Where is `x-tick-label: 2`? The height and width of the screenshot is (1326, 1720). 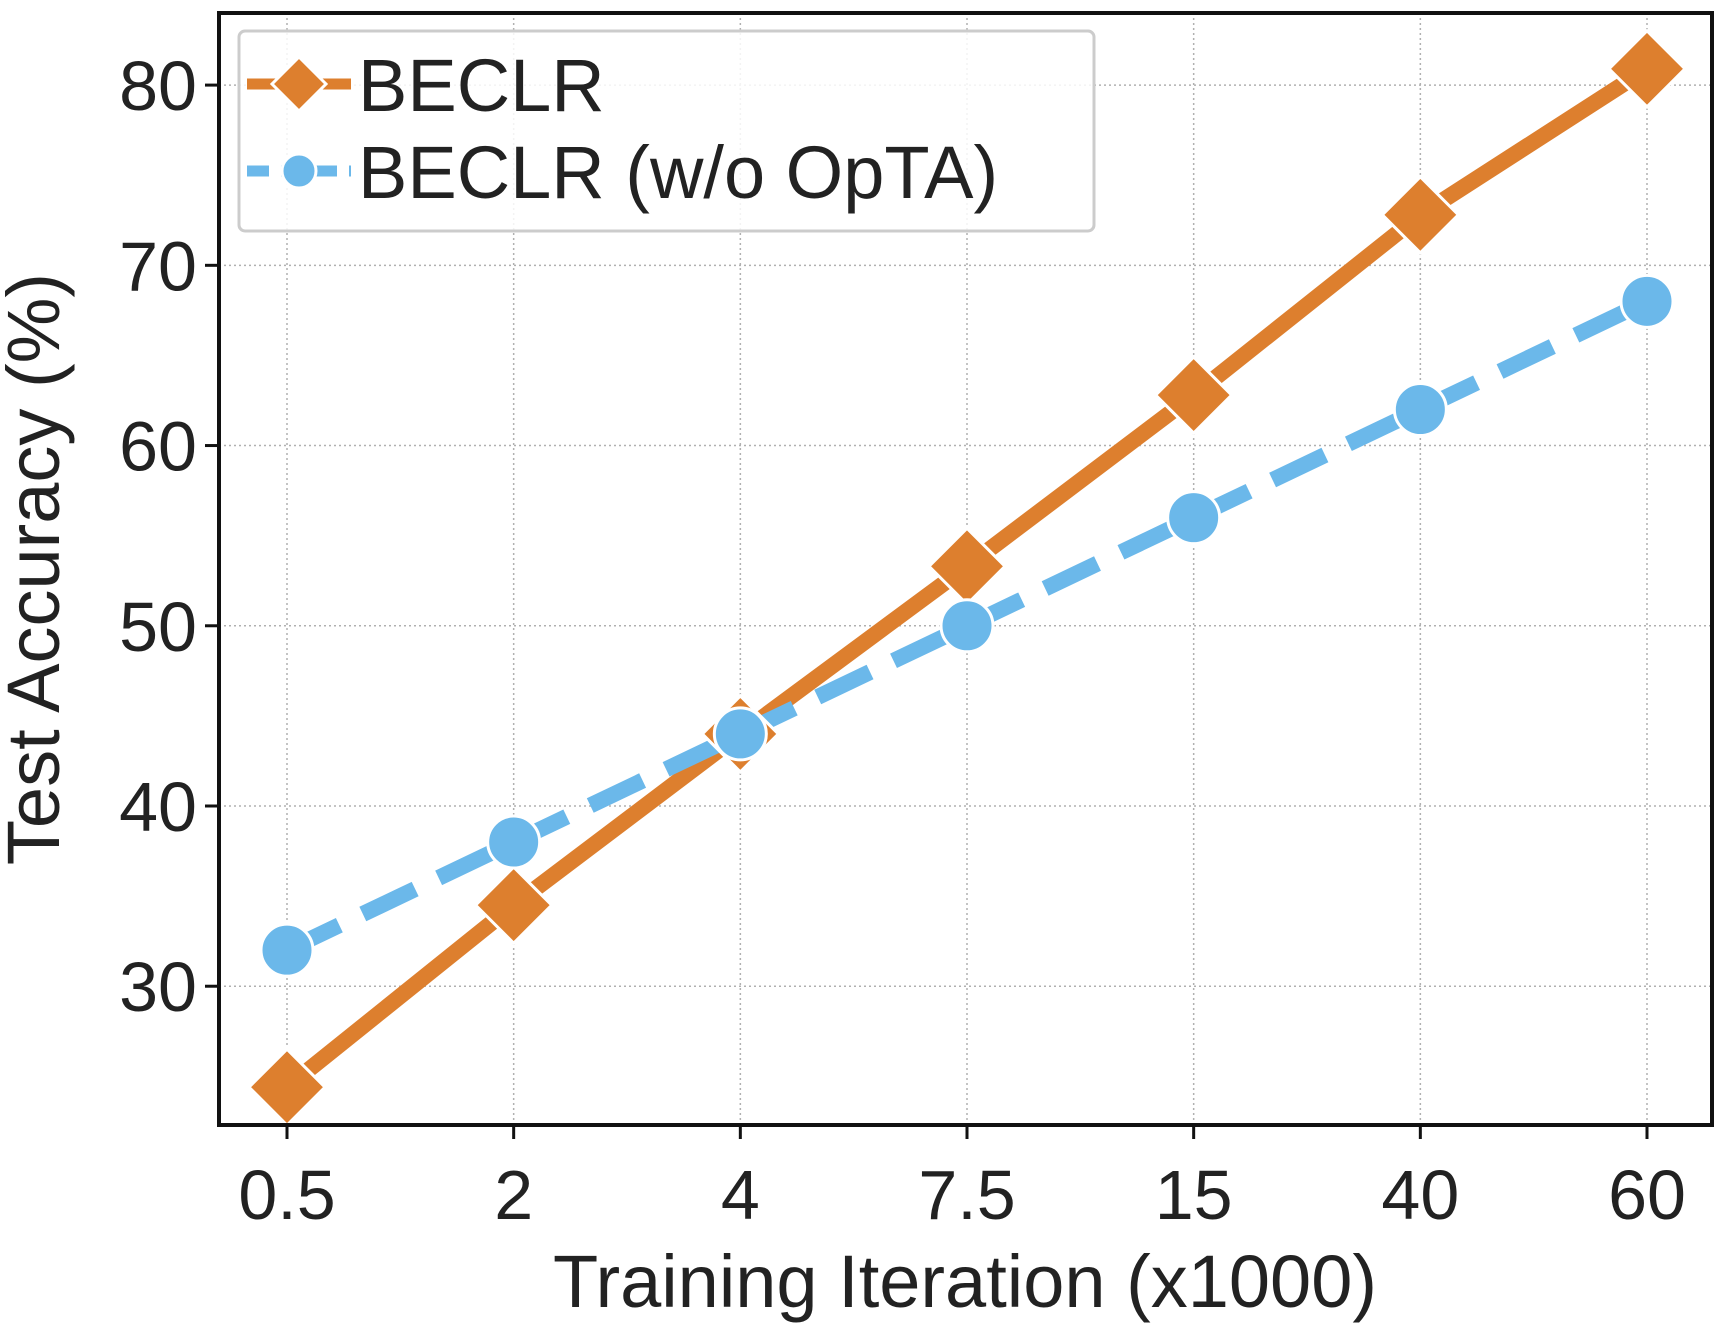
x-tick-label: 2 is located at coordinates (513, 1195).